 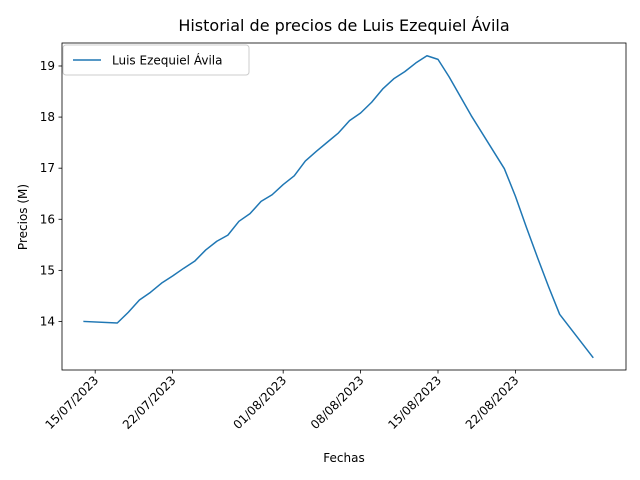 I want to click on y-tick-label: 14, so click(x=47, y=321).